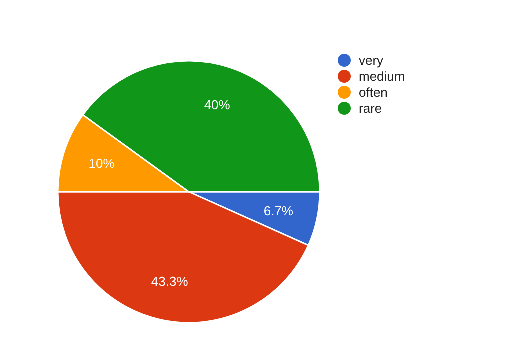 This screenshot has height=364, width=531. What do you see at coordinates (102, 164) in the screenshot?
I see `data-label: 10%` at bounding box center [102, 164].